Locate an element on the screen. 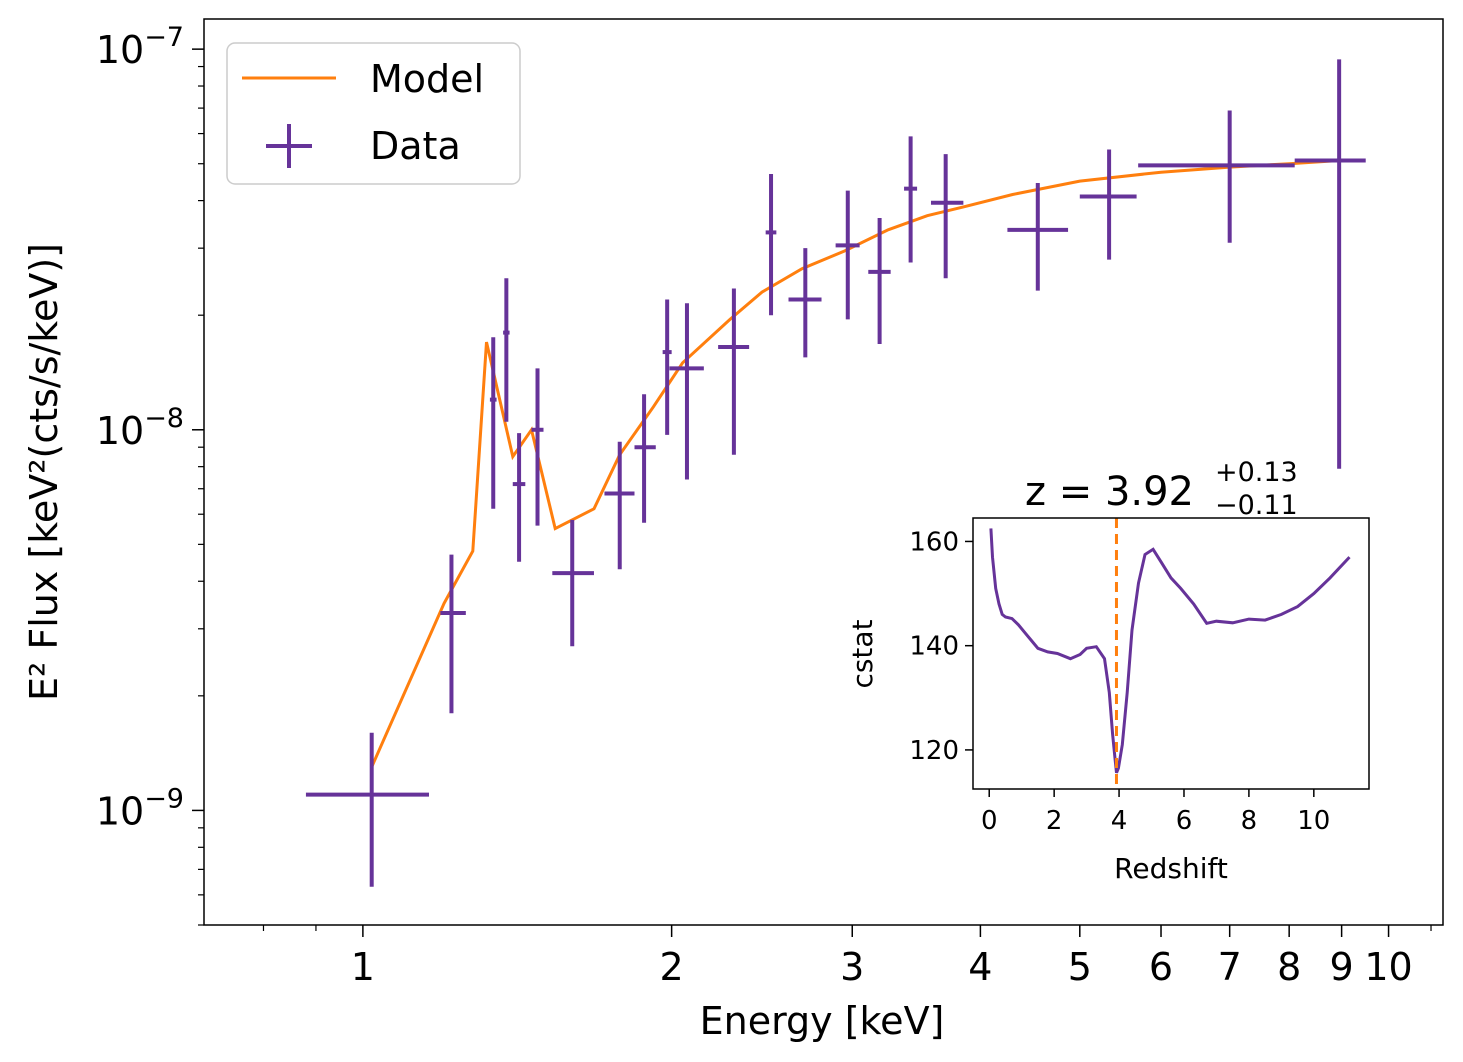  x-tick-label: 5 is located at coordinates (1080, 967).